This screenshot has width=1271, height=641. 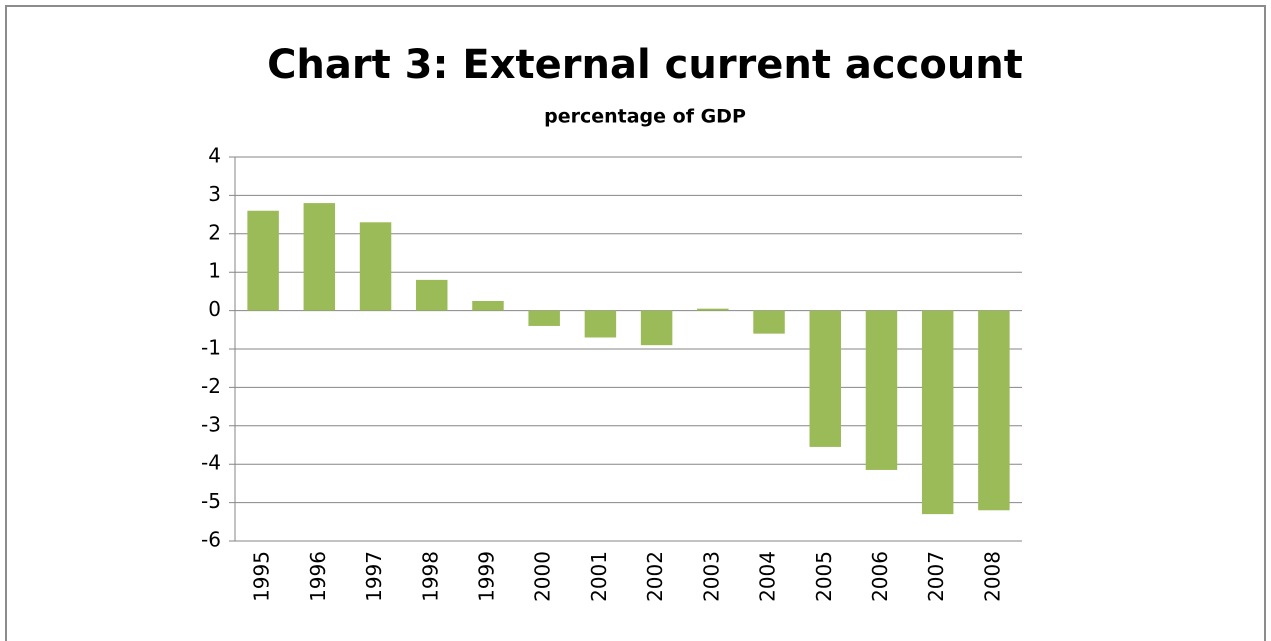 What do you see at coordinates (262, 576) in the screenshot?
I see `x-tick-label: 1995` at bounding box center [262, 576].